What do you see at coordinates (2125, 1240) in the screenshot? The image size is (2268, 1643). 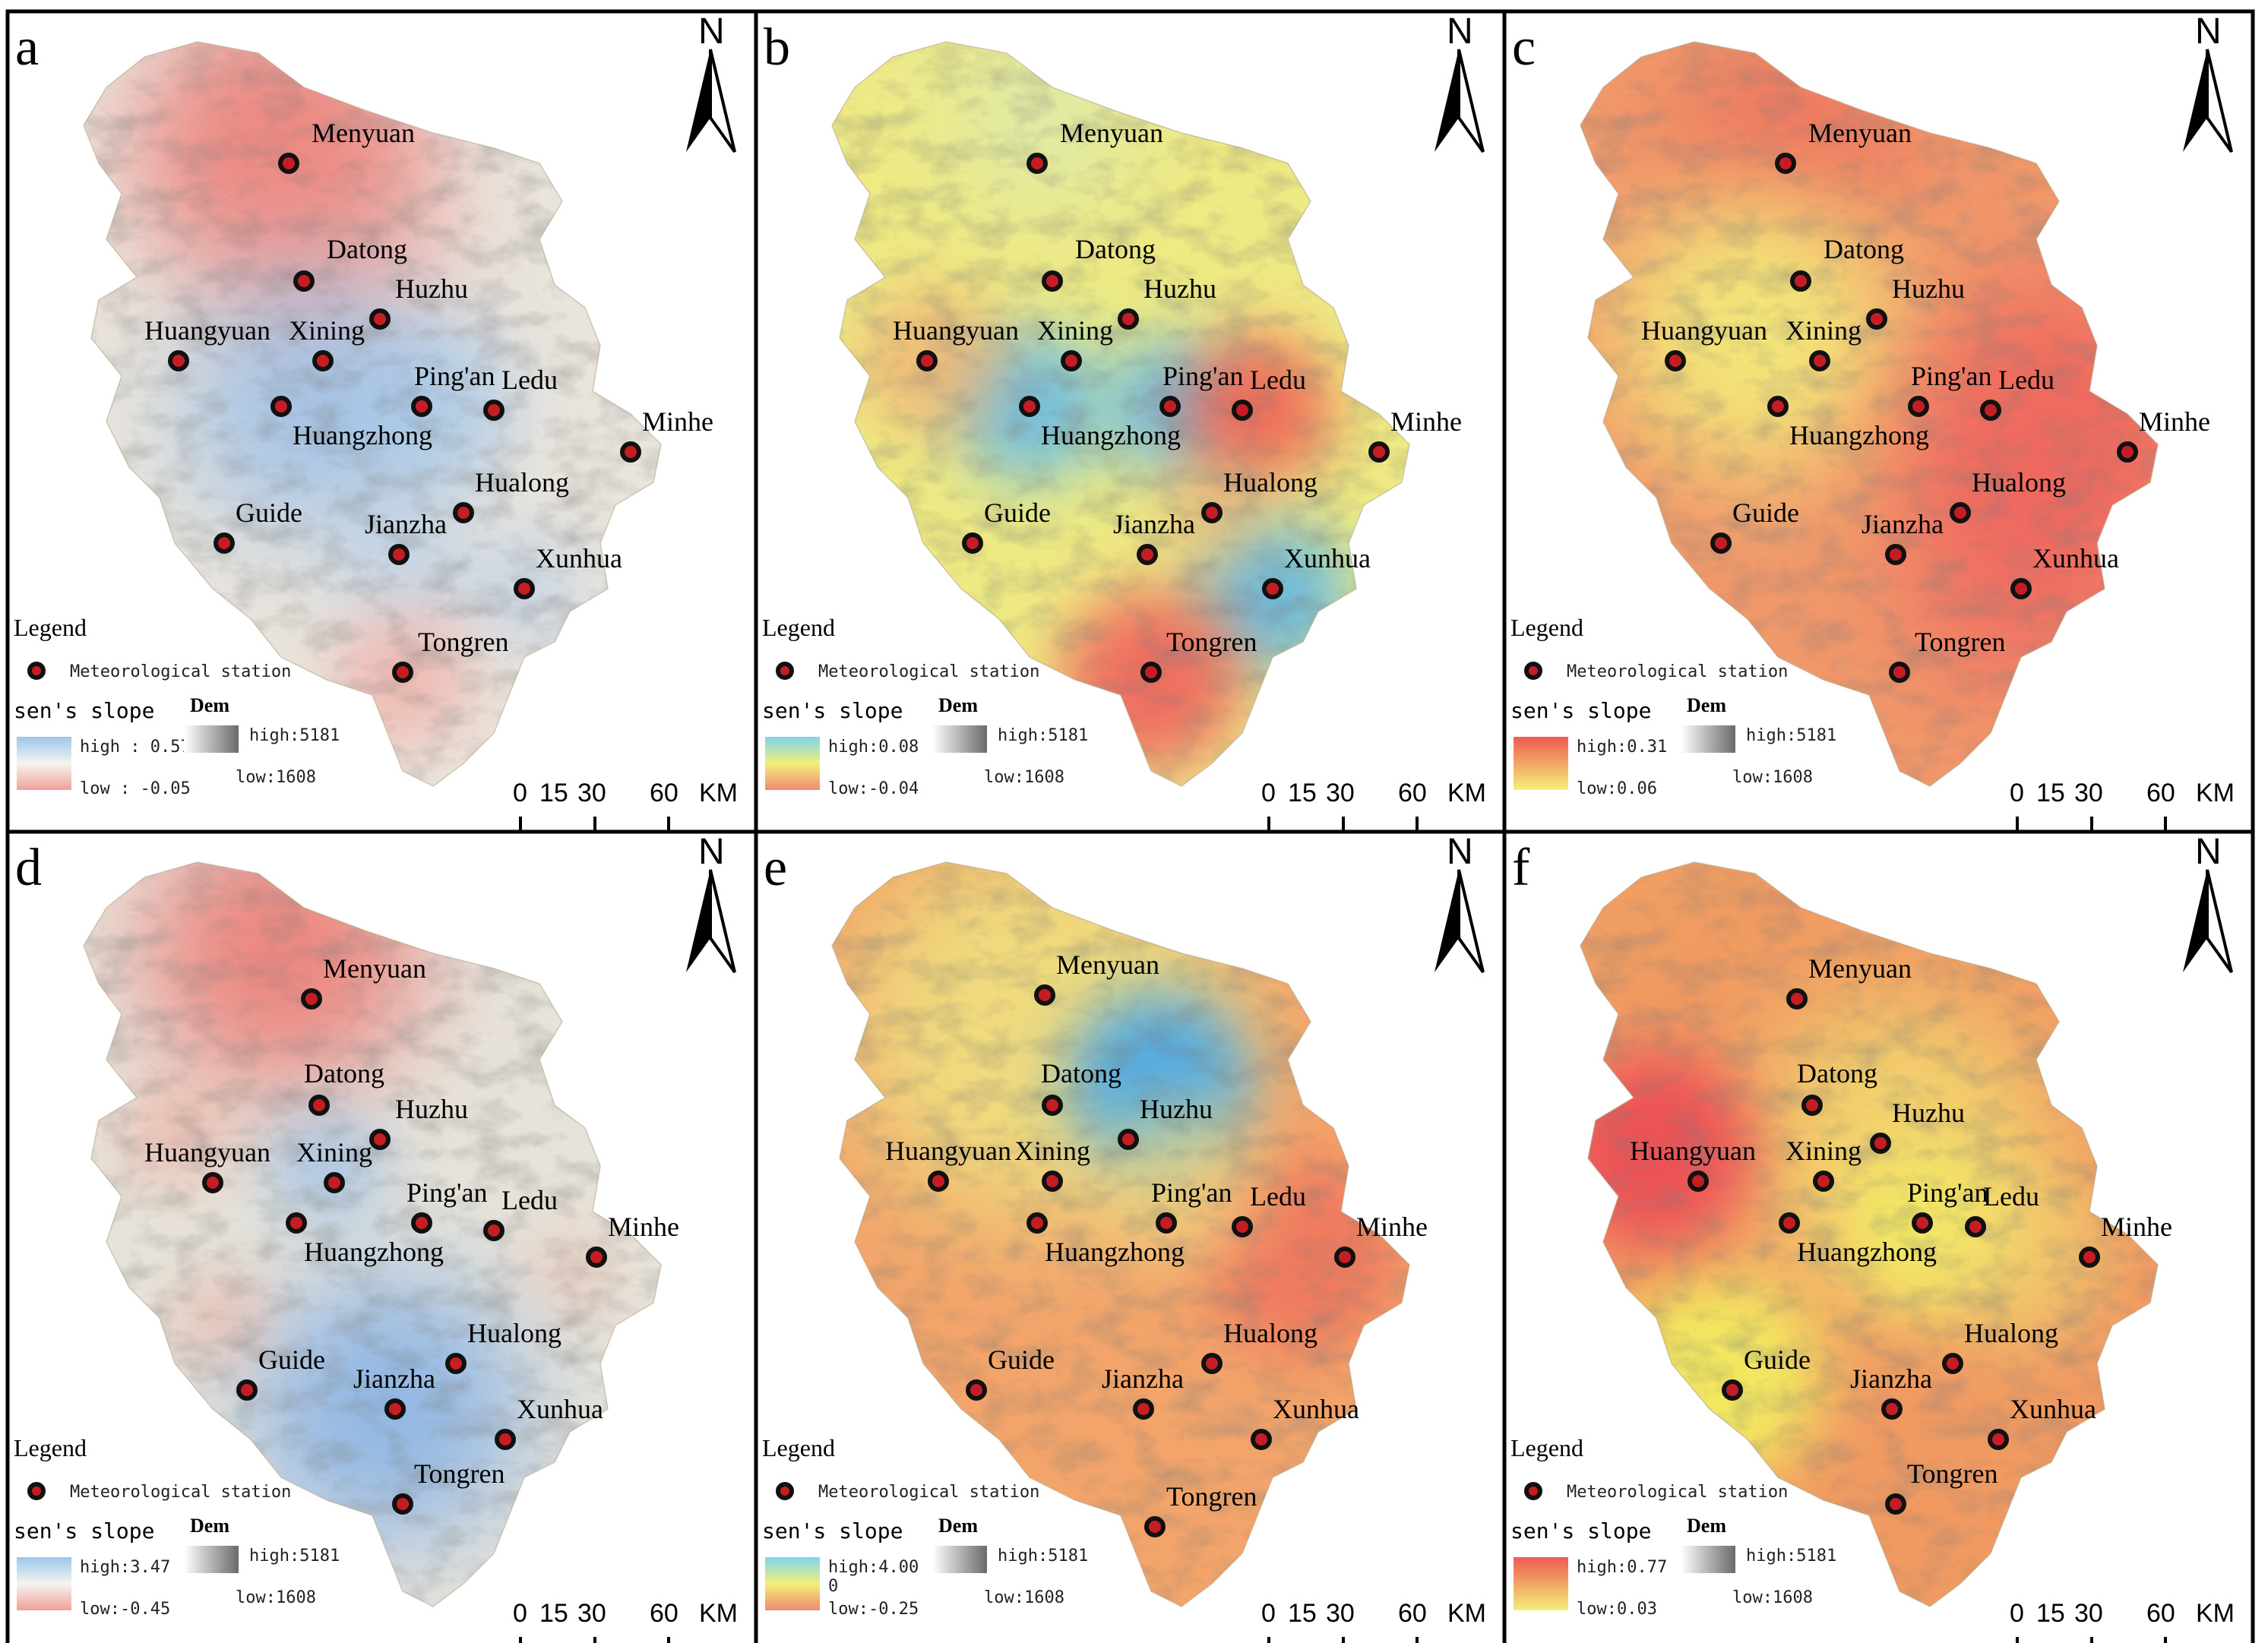 I see `station-marker: Minhe` at bounding box center [2125, 1240].